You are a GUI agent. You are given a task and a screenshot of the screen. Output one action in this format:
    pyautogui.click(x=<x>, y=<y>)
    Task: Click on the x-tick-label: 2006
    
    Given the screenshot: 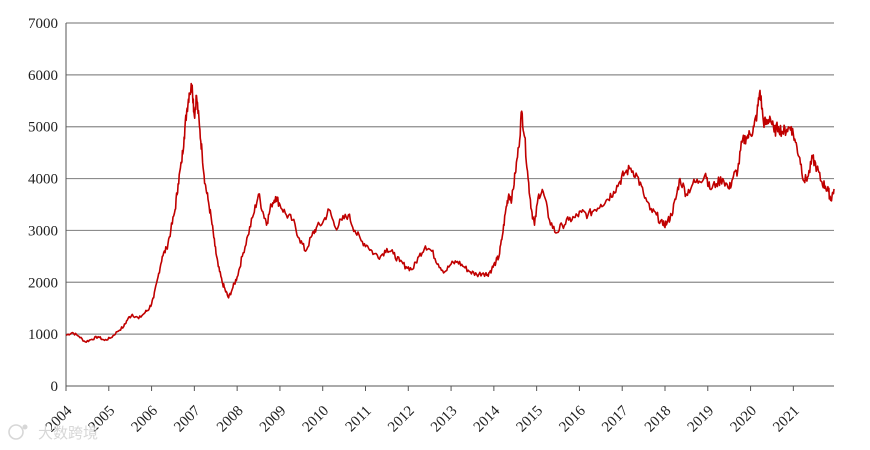 What is the action you would take?
    pyautogui.click(x=144, y=419)
    